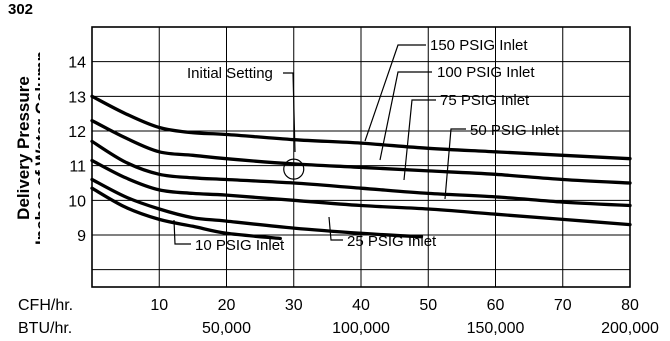 The width and height of the screenshot is (670, 341). What do you see at coordinates (392, 241) in the screenshot?
I see `annotation-25-psig-inlet: 25 PSIG Inlet` at bounding box center [392, 241].